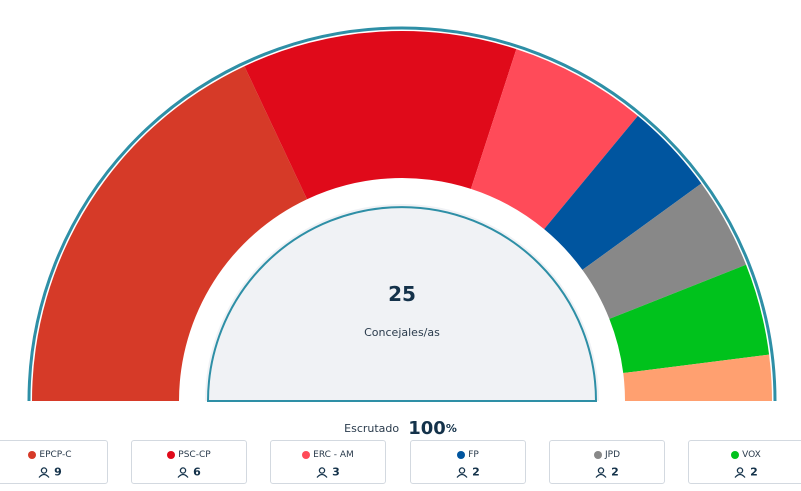 Image resolution: width=801 pixels, height=491 pixels. What do you see at coordinates (194, 455) in the screenshot?
I see `party-name: PSC-CP` at bounding box center [194, 455].